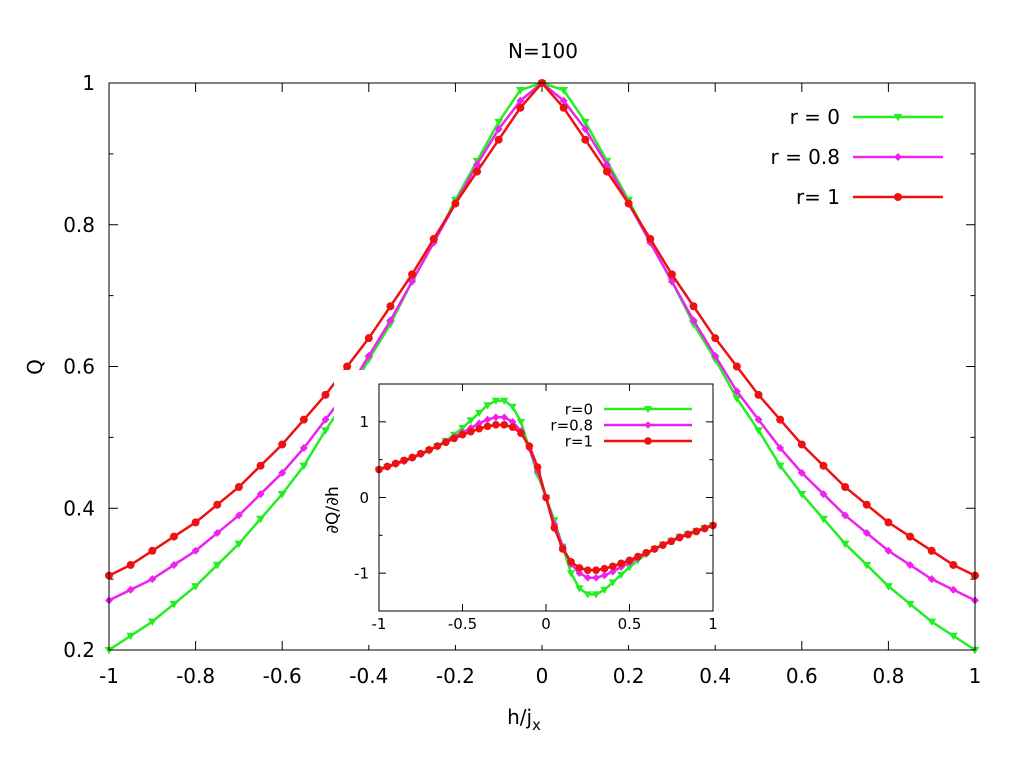 This screenshot has width=1024, height=768. What do you see at coordinates (571, 425) in the screenshot?
I see `inset-legend-label: r=0.8` at bounding box center [571, 425].